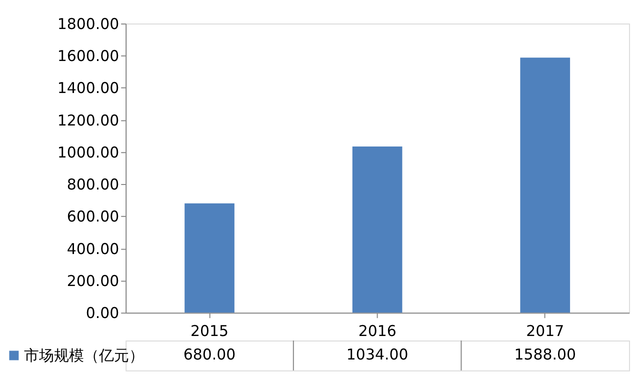 The width and height of the screenshot is (640, 385). I want to click on data-label: 1588.00, so click(545, 354).